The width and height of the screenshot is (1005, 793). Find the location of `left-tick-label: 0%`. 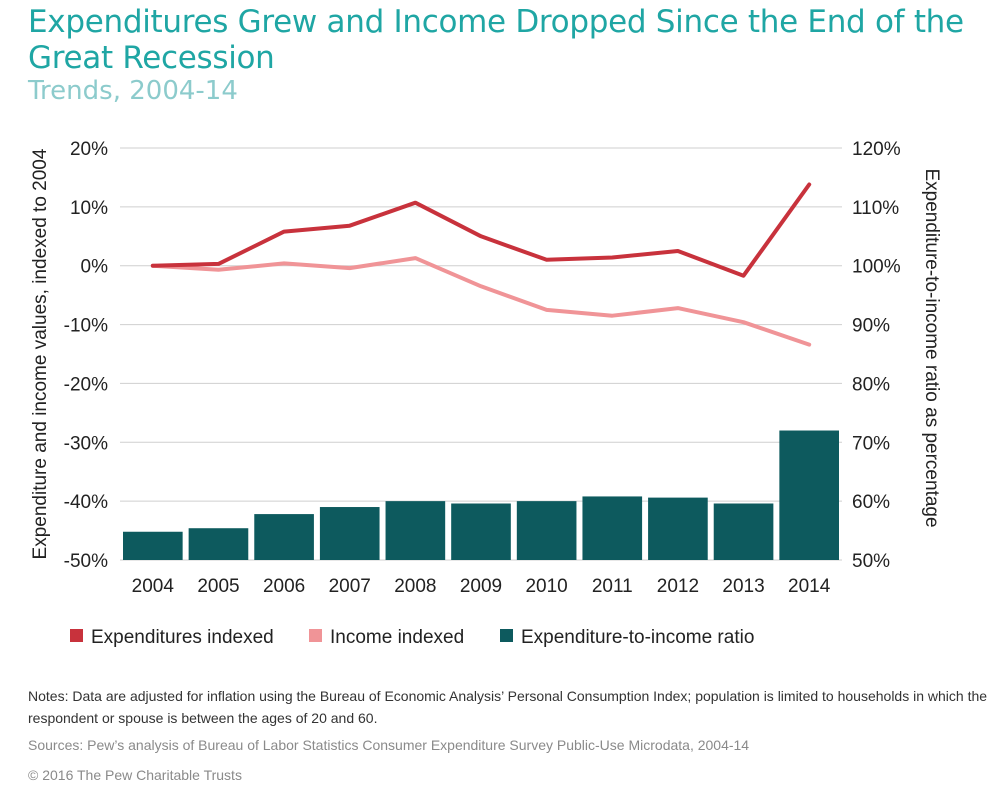

left-tick-label: 0% is located at coordinates (95, 267).